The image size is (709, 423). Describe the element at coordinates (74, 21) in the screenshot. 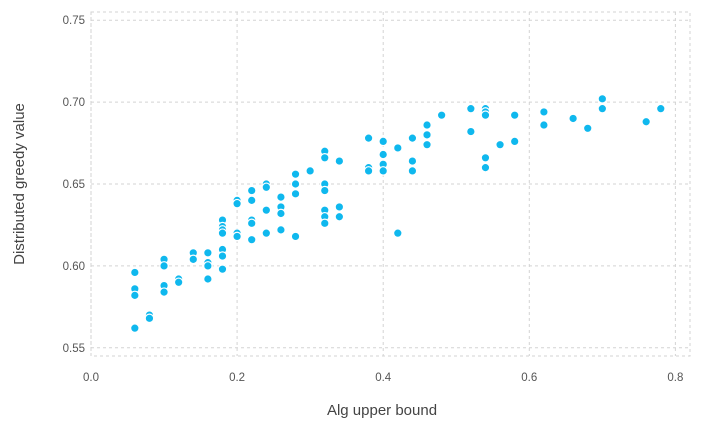

I see `y-tick-label: 0.75` at that location.